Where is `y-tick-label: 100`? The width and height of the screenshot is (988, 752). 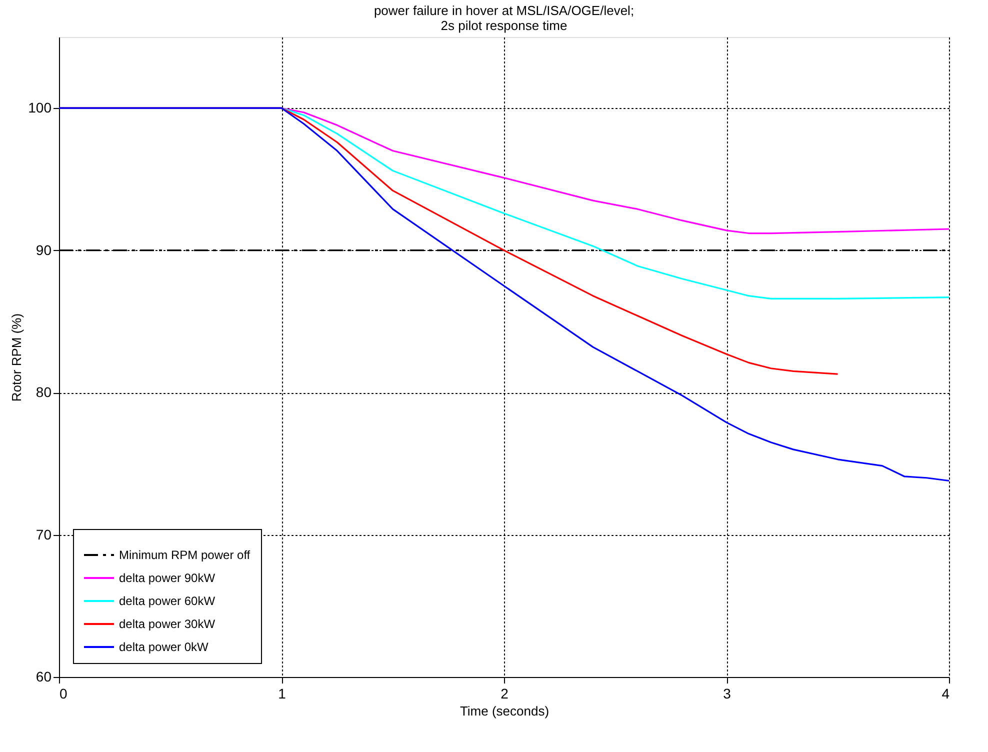
y-tick-label: 100 is located at coordinates (40, 108).